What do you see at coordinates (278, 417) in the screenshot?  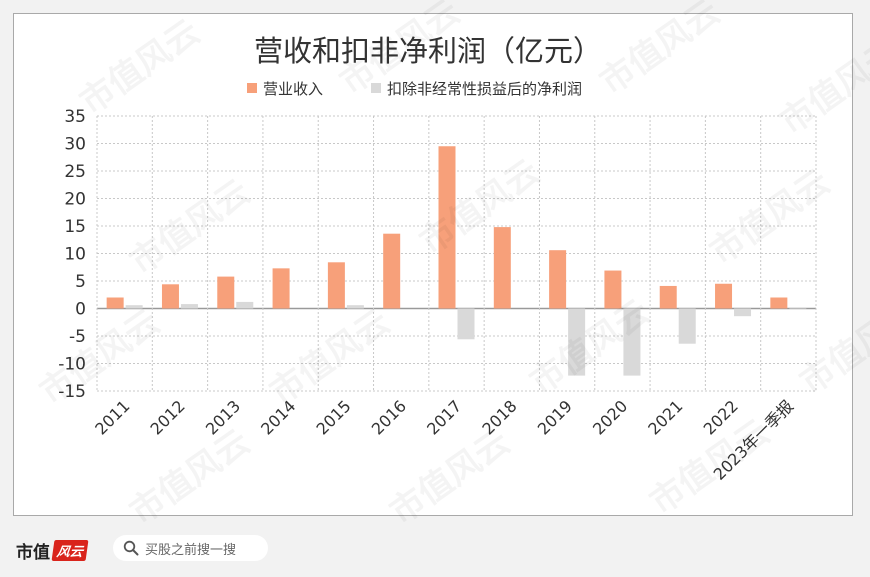 I see `x-tick-label: 2014` at bounding box center [278, 417].